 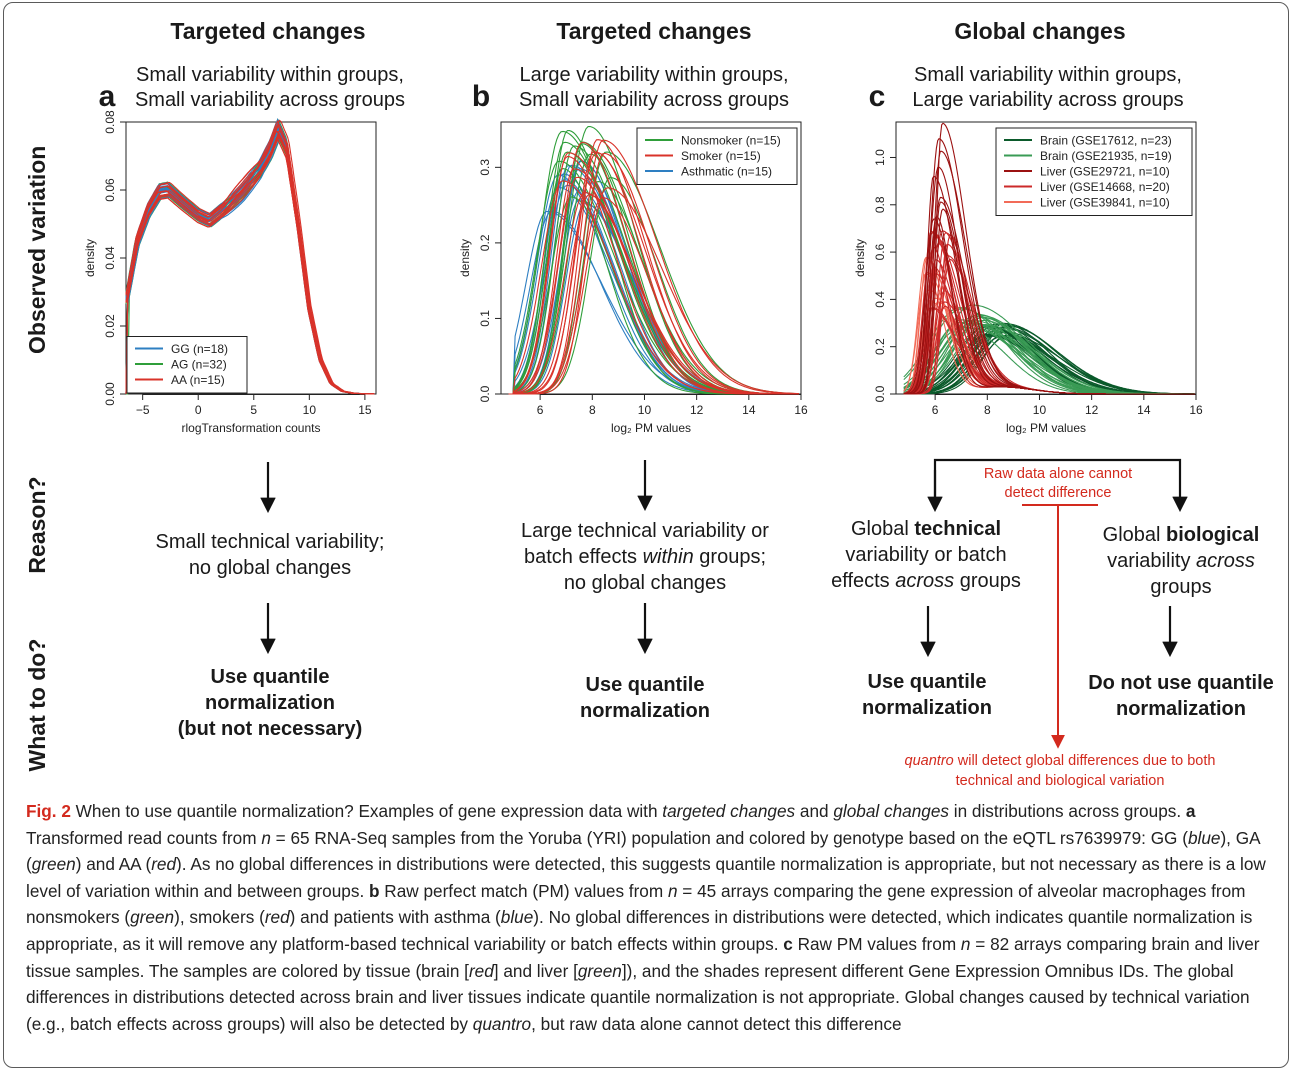 What do you see at coordinates (731, 141) in the screenshot?
I see `legend-label: Nonsmoker (n=15)` at bounding box center [731, 141].